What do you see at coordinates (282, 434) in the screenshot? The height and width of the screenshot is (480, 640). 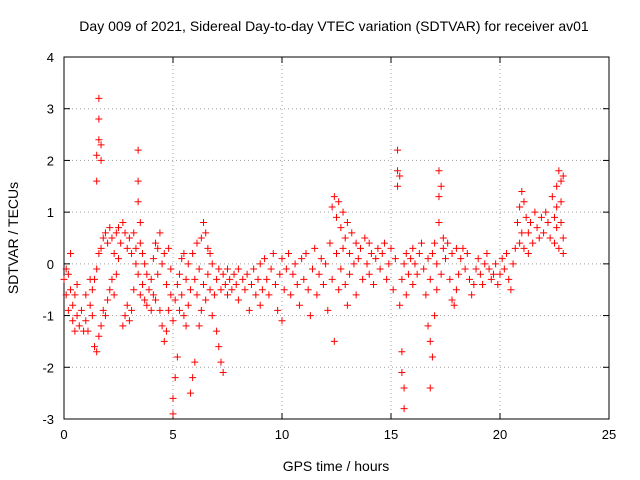 I see `x-tick-label-10: 10` at bounding box center [282, 434].